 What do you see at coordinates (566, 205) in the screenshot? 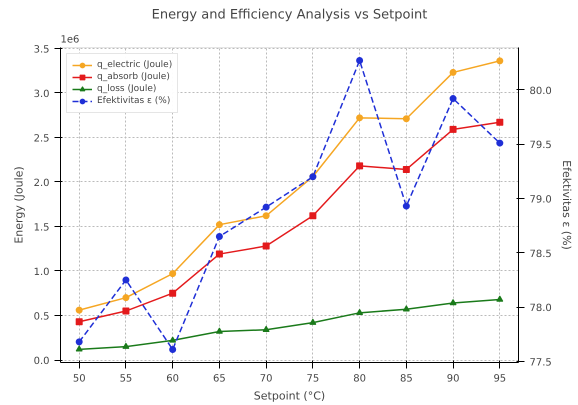
I see `y2-axis-title: Efektivitas ε (%)` at bounding box center [566, 205].